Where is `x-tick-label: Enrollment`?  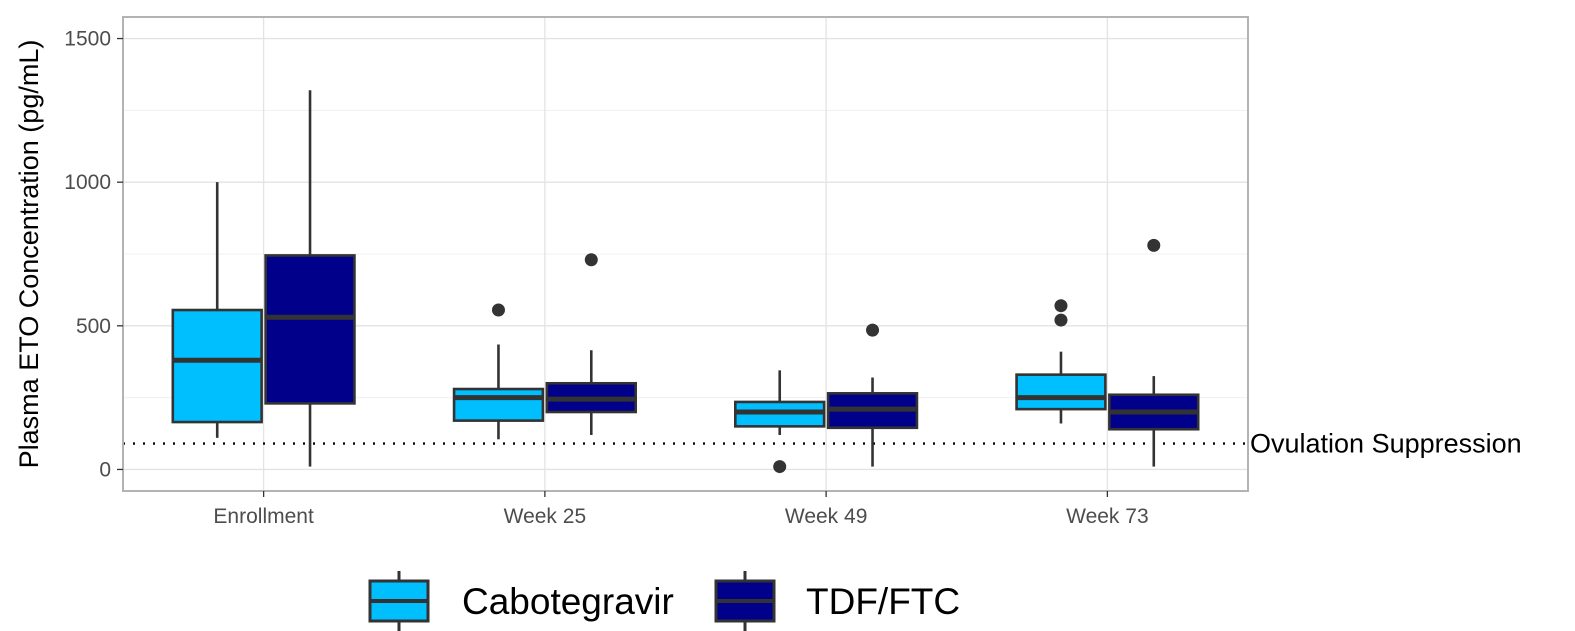 x-tick-label: Enrollment is located at coordinates (263, 516).